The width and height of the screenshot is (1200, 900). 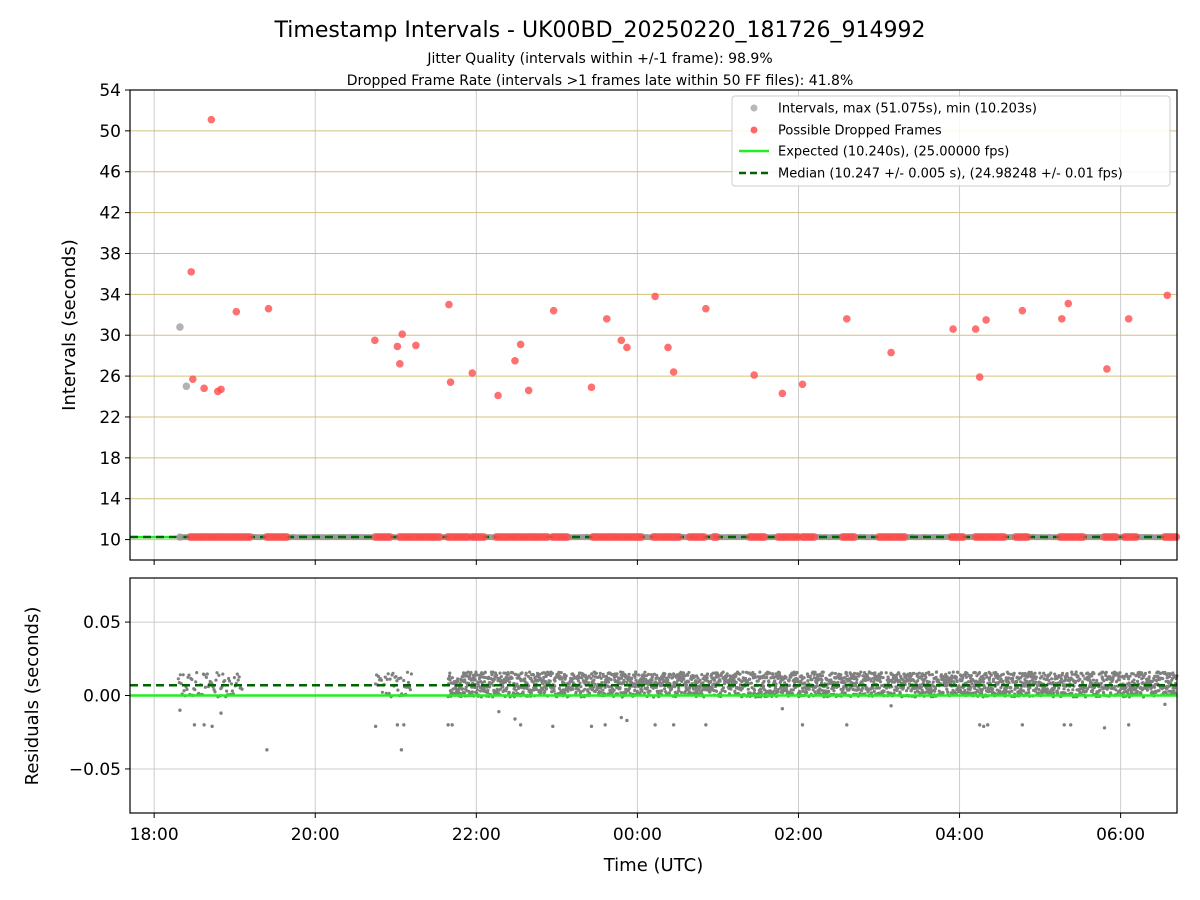 I want to click on top-y-tick-label: 50, so click(x=110, y=132).